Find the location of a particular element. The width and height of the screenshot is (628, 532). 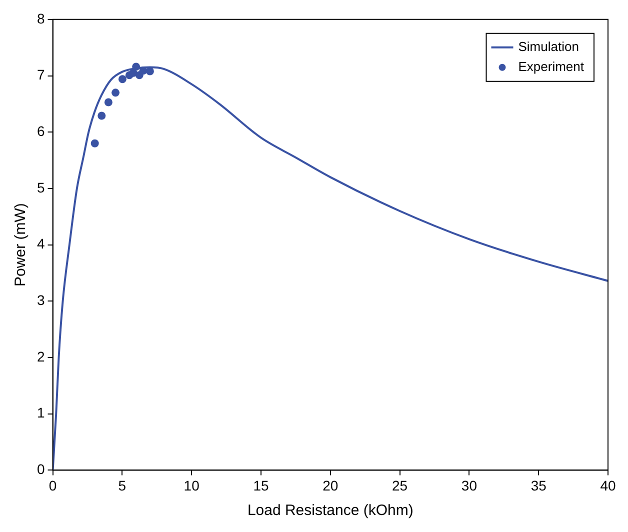

x-tick-label: 40 is located at coordinates (608, 485).